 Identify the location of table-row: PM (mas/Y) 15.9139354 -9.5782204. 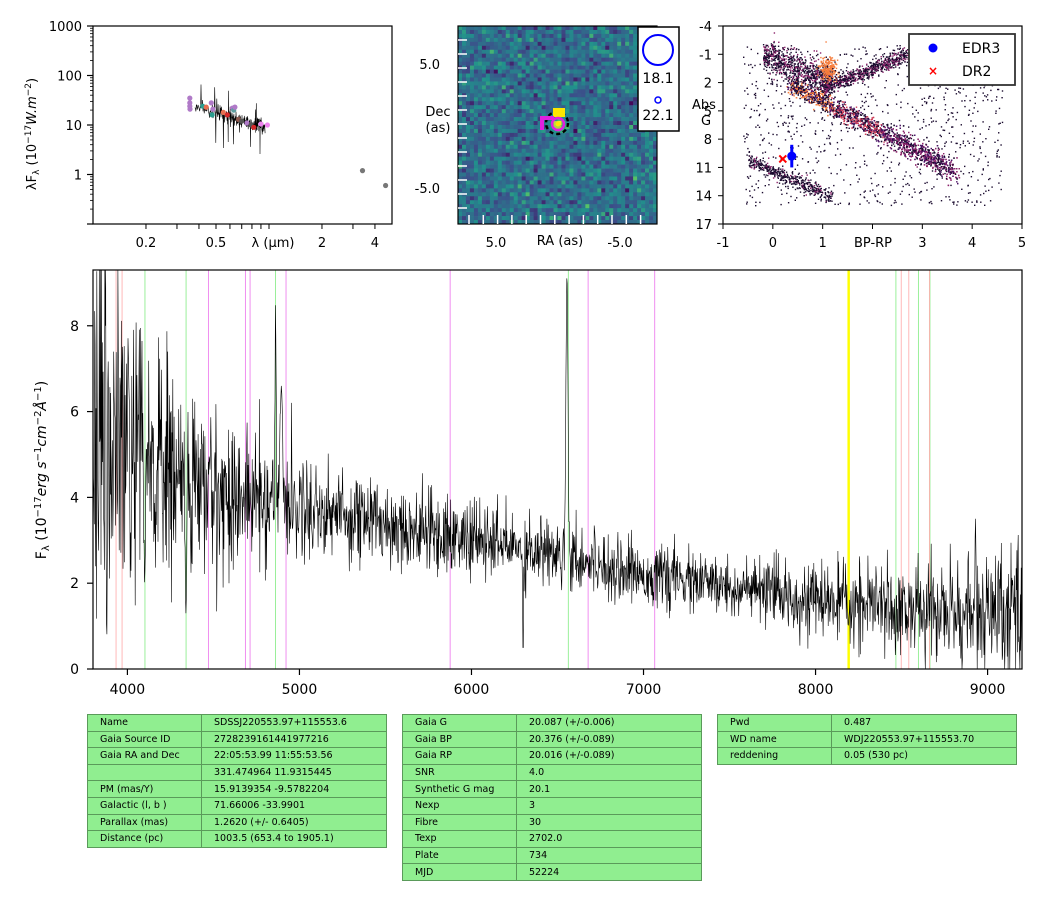
(237, 789).